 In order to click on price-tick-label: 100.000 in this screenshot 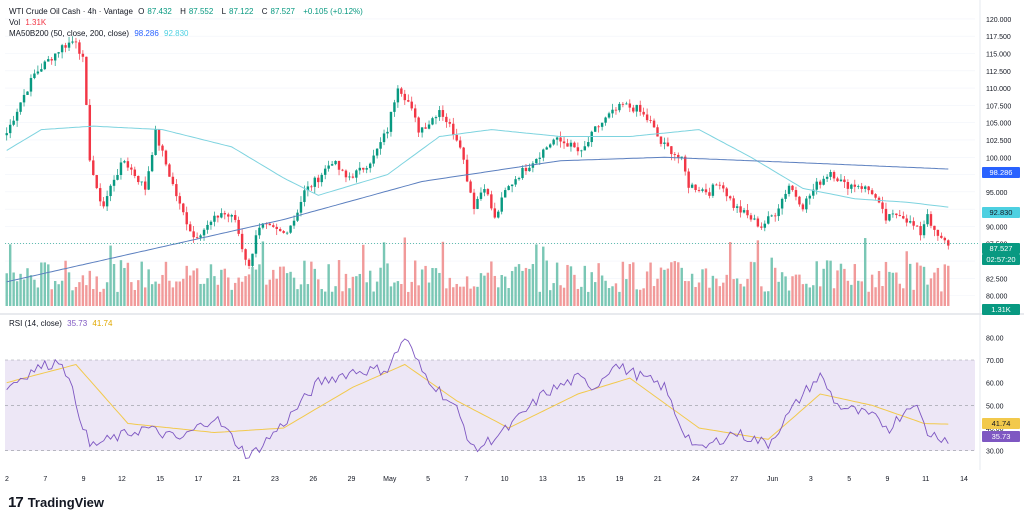, I will do `click(998, 158)`.